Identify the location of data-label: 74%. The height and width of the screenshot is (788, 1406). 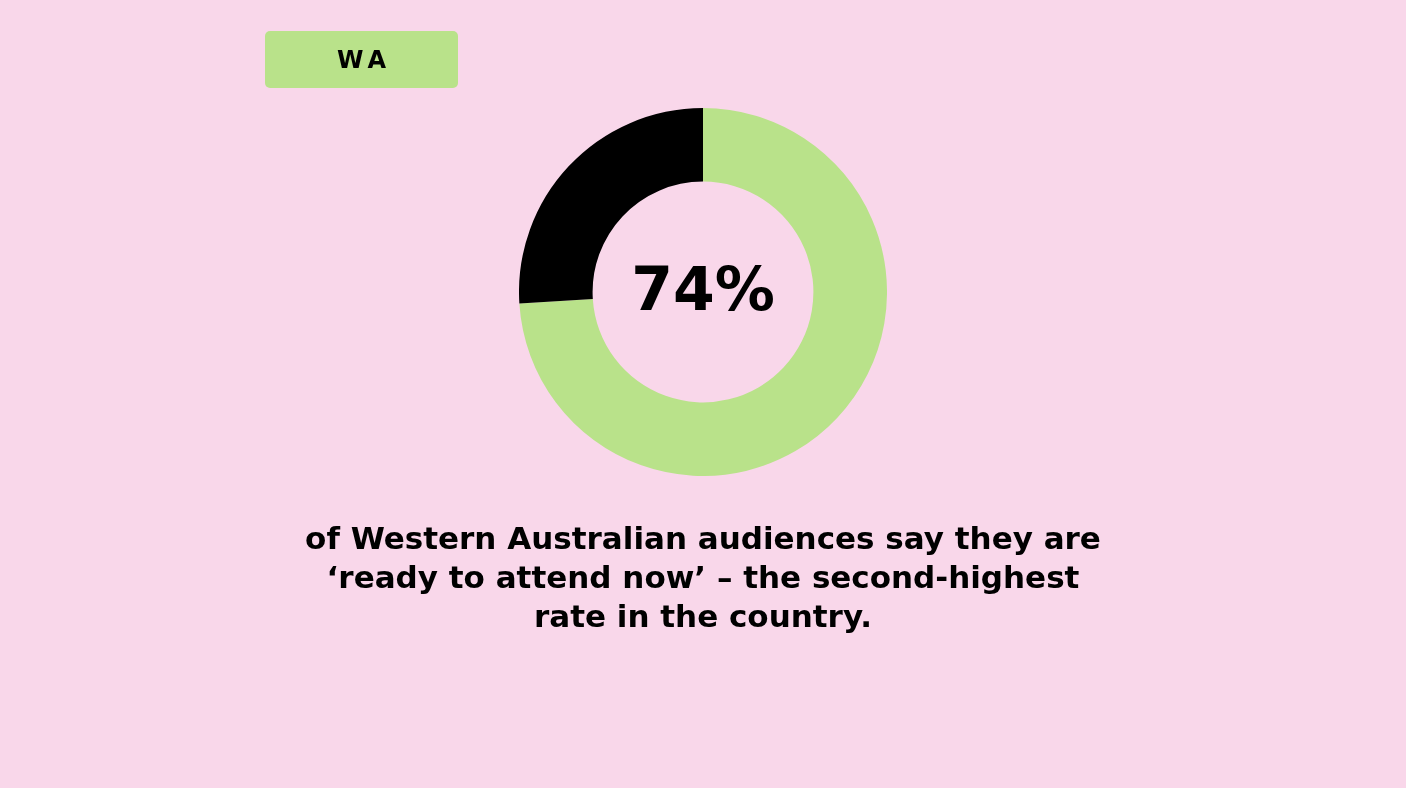
(703, 288).